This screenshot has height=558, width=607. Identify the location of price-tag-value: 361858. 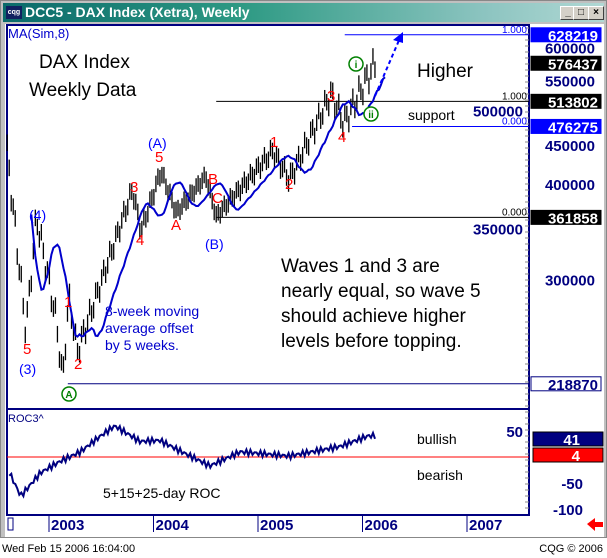
(573, 218).